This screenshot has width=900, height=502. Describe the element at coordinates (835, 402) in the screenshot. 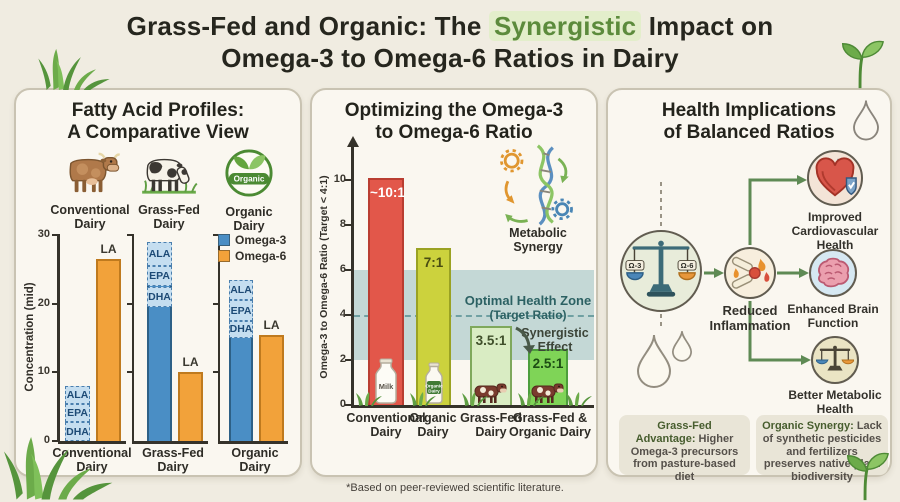

I see `metabolic-label: Better Metabolic Health` at that location.